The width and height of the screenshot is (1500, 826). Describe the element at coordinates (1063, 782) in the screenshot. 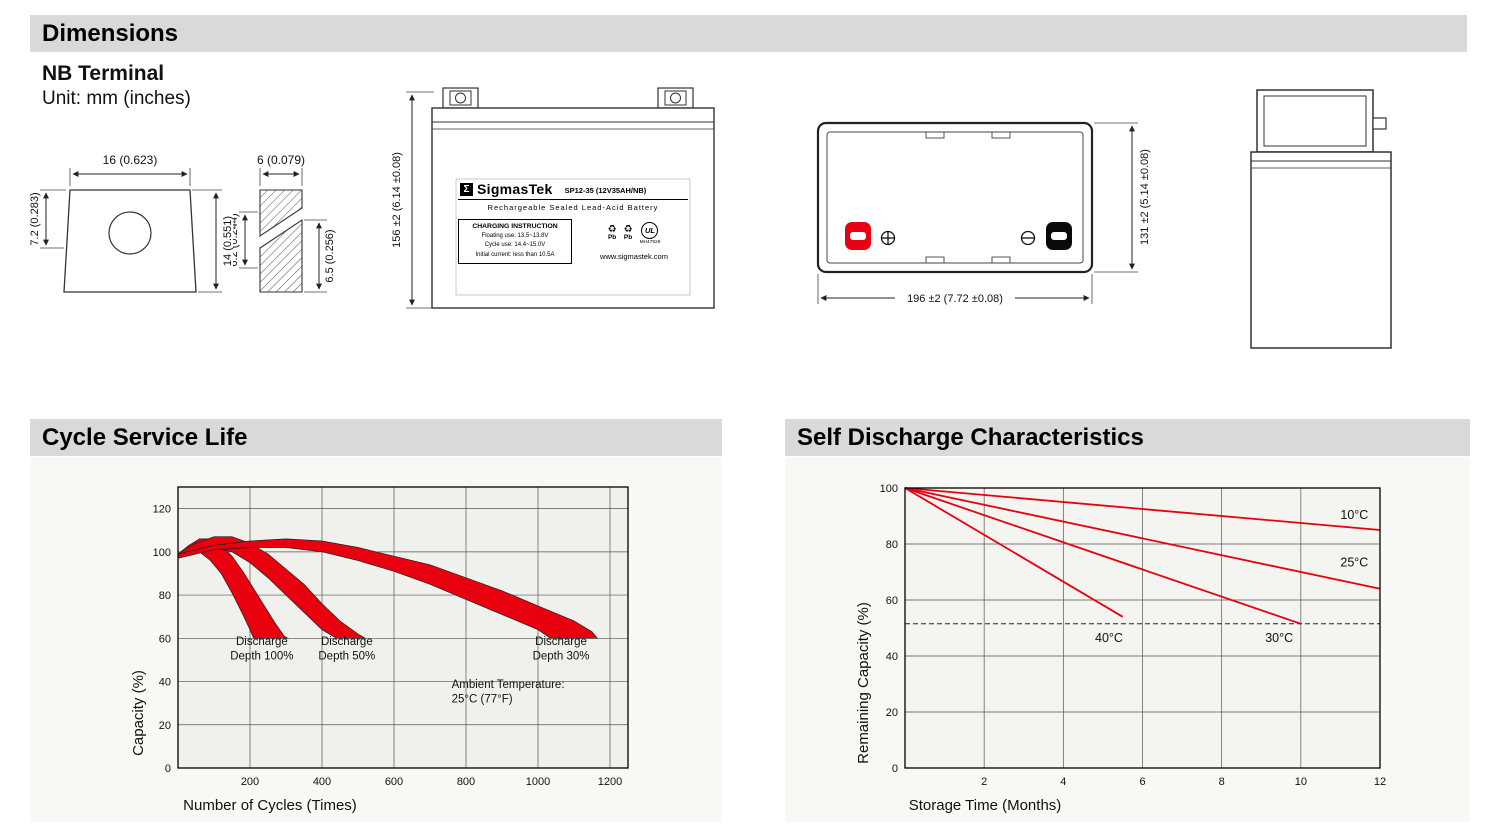

I see `x-tick-label: 4` at that location.